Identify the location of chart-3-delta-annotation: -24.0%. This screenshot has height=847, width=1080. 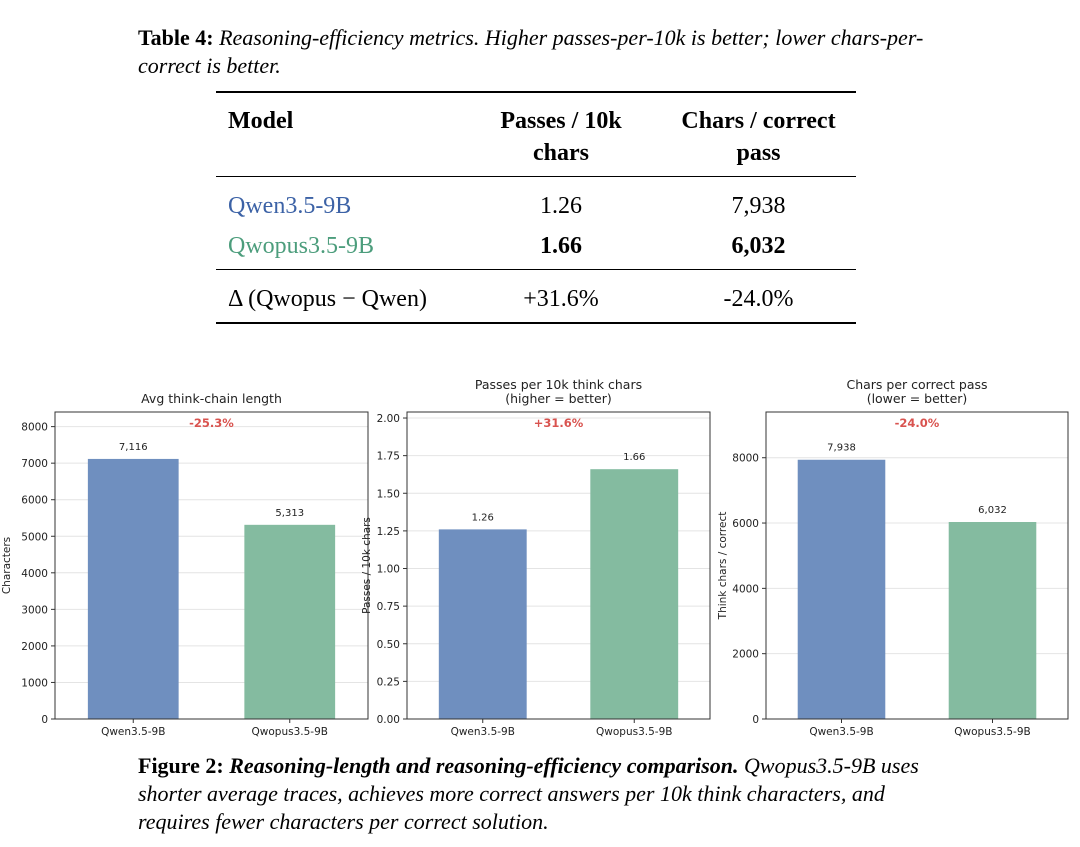
(917, 423).